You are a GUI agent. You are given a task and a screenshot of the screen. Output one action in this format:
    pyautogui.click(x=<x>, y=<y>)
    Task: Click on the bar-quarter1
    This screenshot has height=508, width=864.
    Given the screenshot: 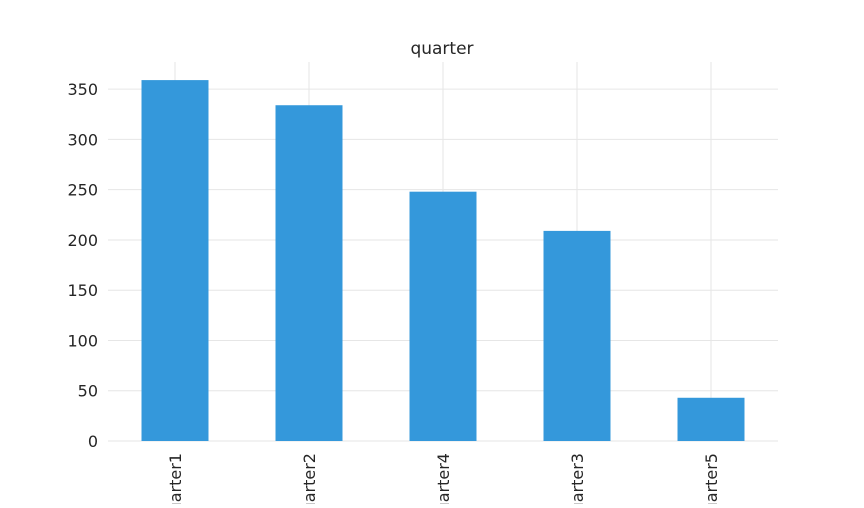 What is the action you would take?
    pyautogui.click(x=175, y=260)
    